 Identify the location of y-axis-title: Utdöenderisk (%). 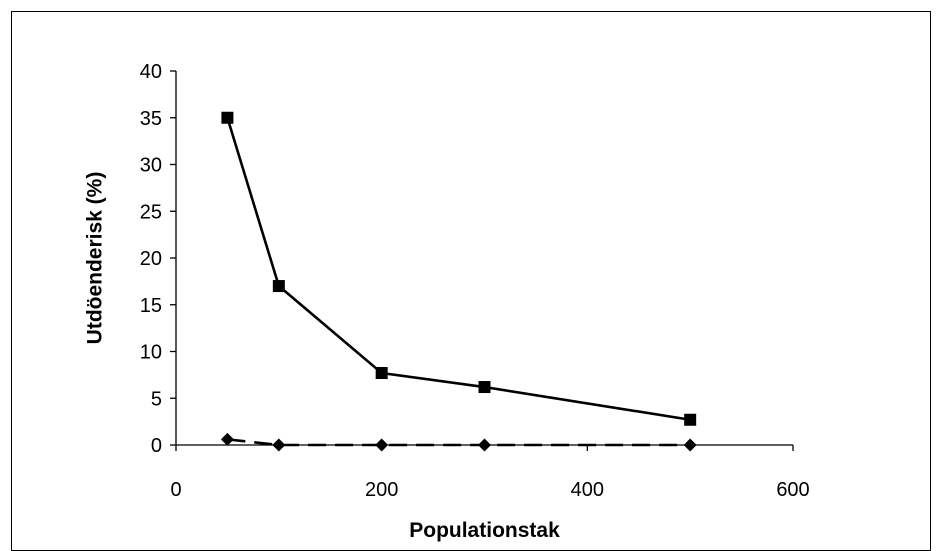
(95, 258).